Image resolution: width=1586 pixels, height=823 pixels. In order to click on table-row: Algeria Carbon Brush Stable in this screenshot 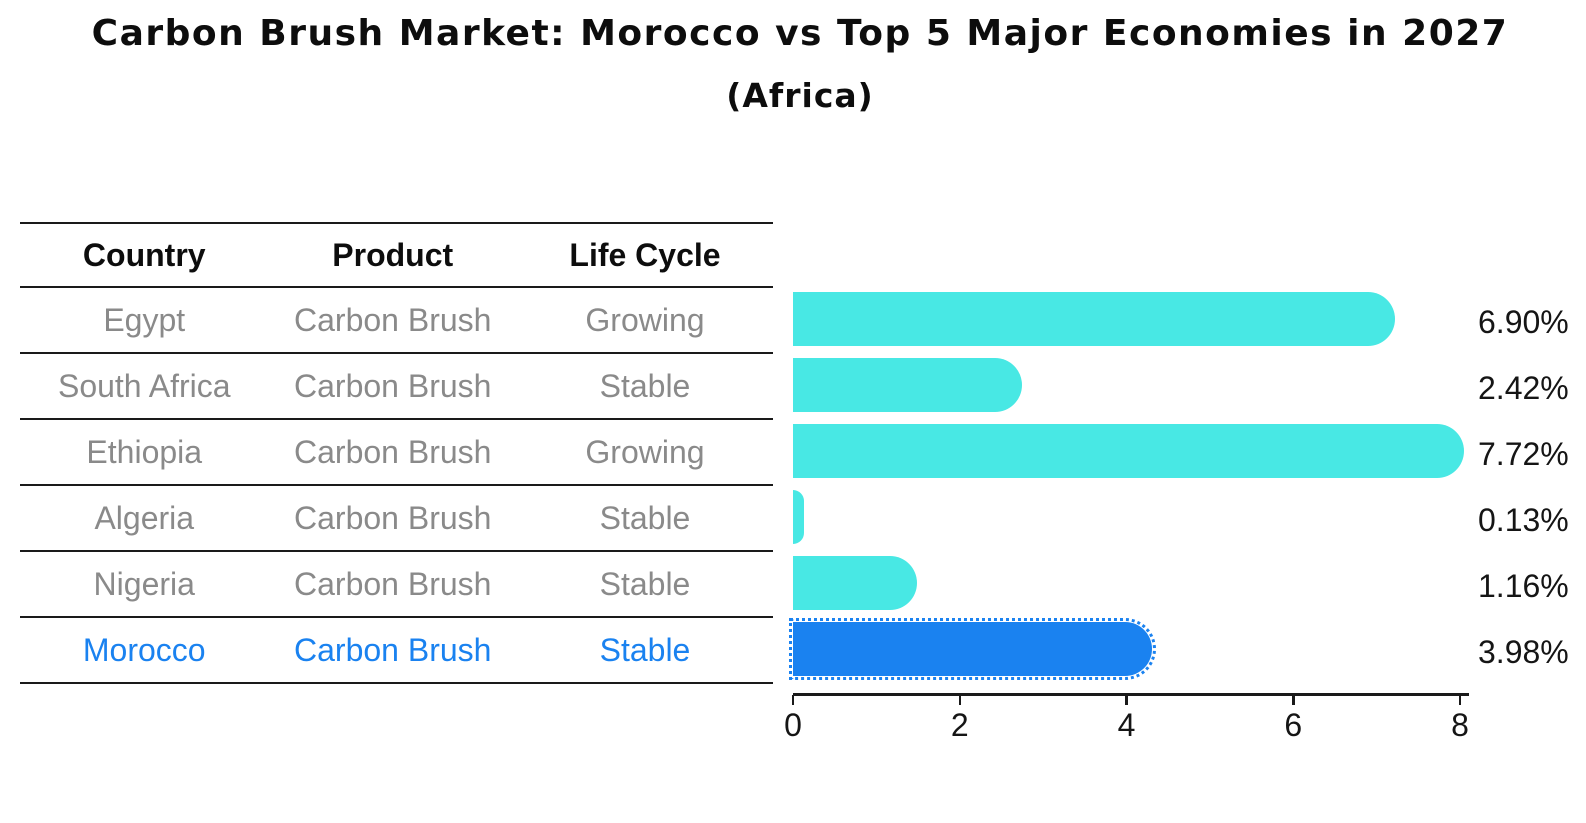, I will do `click(396, 519)`.